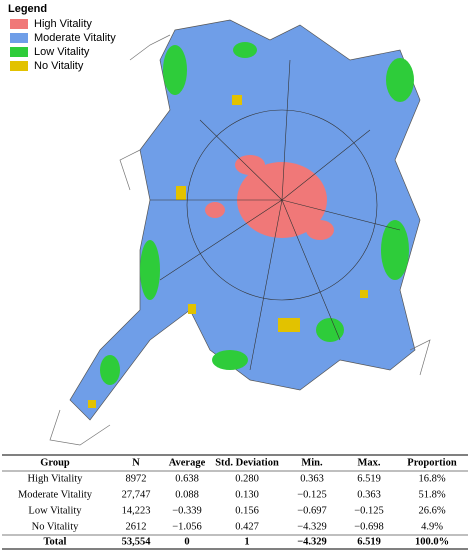  Describe the element at coordinates (247, 478) in the screenshot. I see `table-cell: 0.280` at that location.